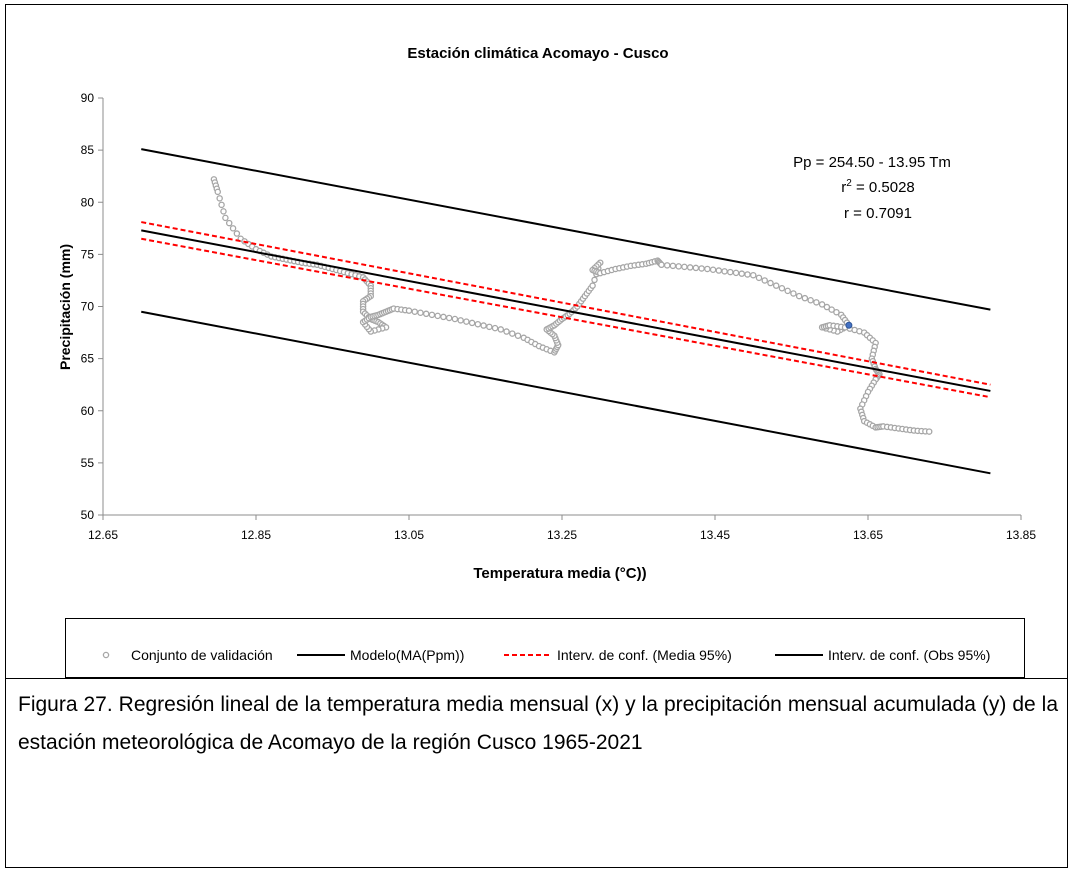 This screenshot has height=873, width=1074. What do you see at coordinates (88, 411) in the screenshot?
I see `y-tick-label: 60` at bounding box center [88, 411].